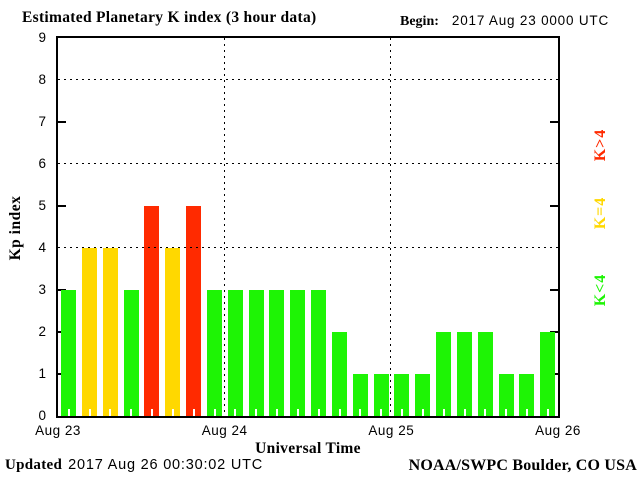 The image size is (640, 480). Describe the element at coordinates (522, 465) in the screenshot. I see `source-credit: NOAA/SWPC Boulder, CO USA` at that location.